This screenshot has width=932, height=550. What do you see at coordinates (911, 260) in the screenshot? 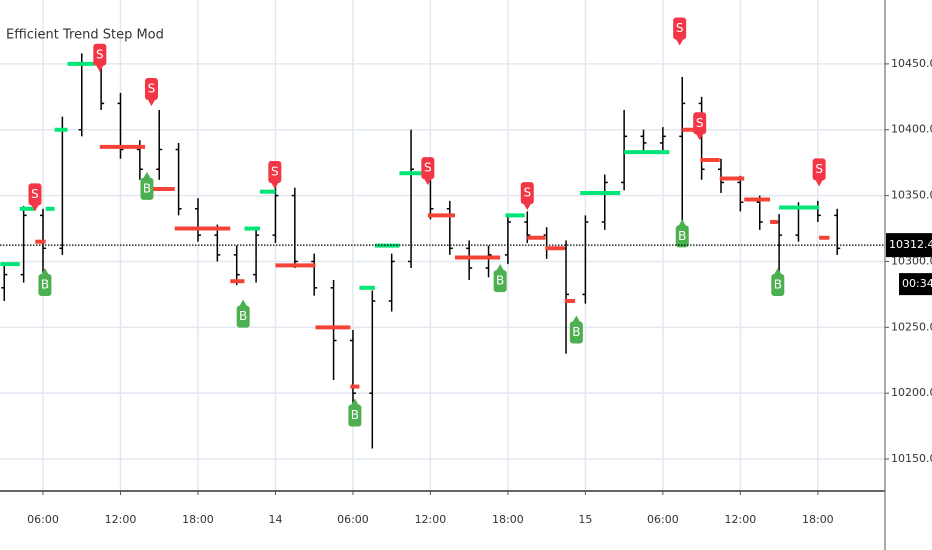
I see `y-tick-label: 10300.00` at bounding box center [911, 260].